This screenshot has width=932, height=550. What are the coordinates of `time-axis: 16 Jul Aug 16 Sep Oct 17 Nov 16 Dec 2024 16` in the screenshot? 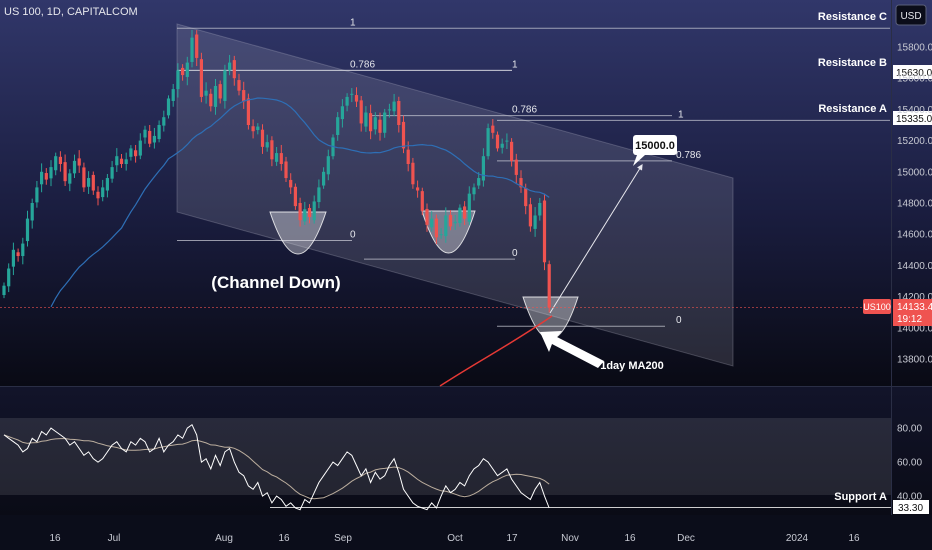 It's located at (454, 538).